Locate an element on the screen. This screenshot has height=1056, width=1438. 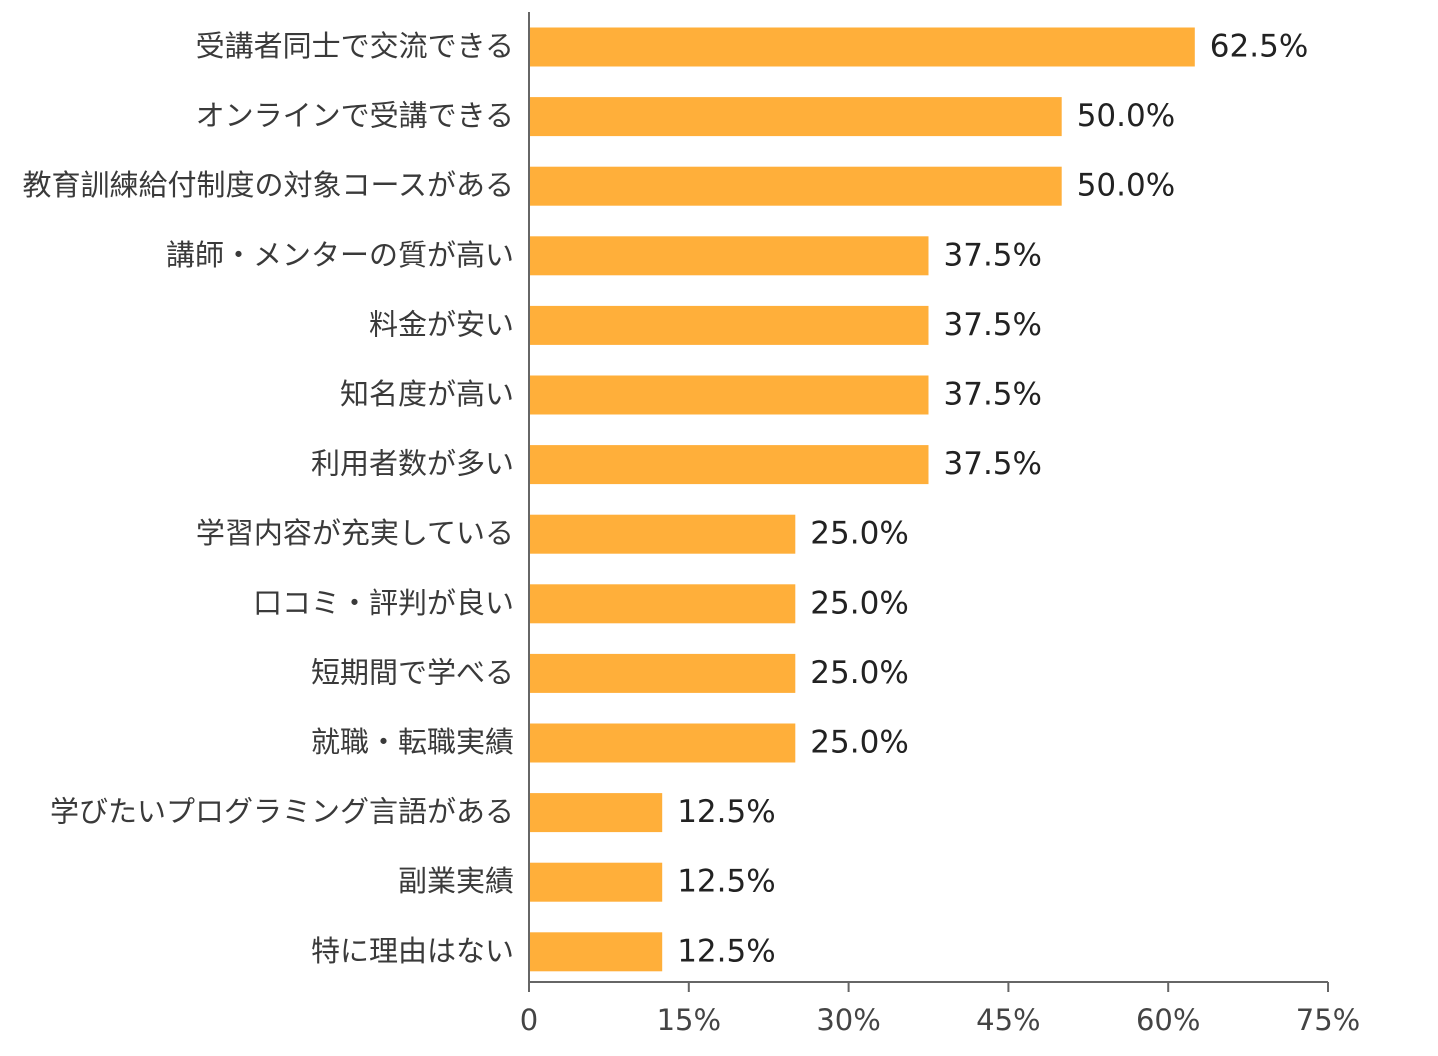
value-label-9: 25.0% is located at coordinates (859, 673).